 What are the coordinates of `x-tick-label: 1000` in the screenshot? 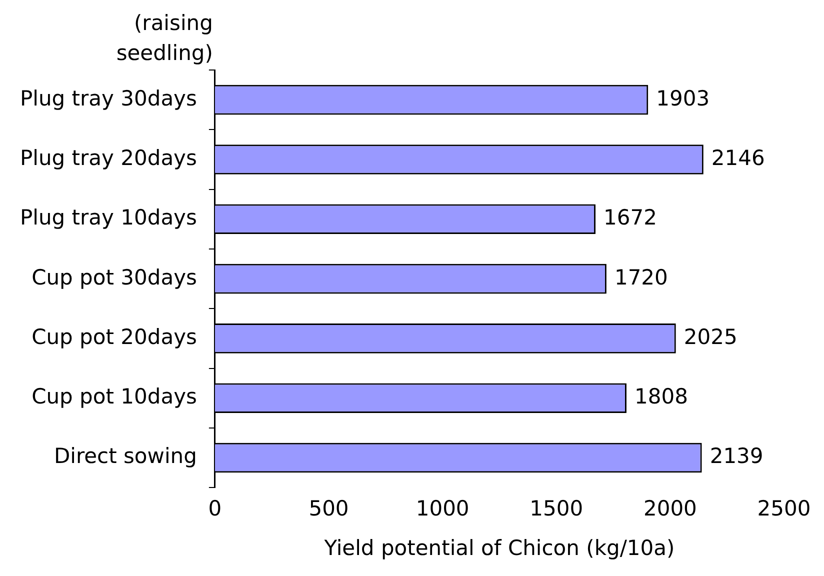 It's located at (443, 508).